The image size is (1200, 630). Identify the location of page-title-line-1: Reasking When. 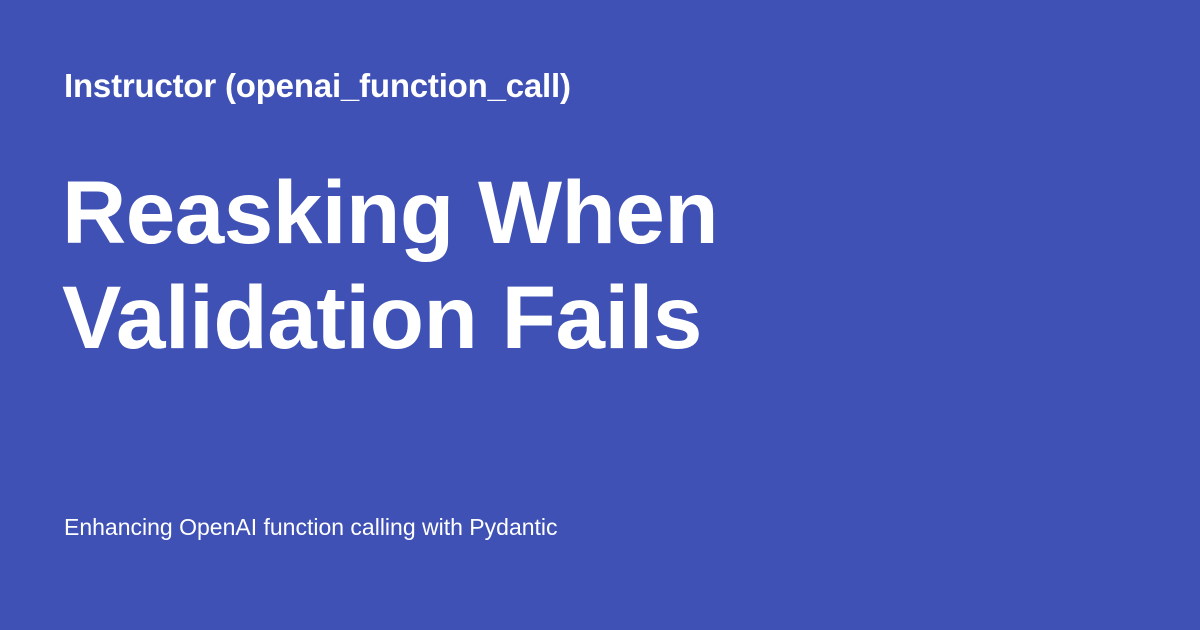
(390, 212).